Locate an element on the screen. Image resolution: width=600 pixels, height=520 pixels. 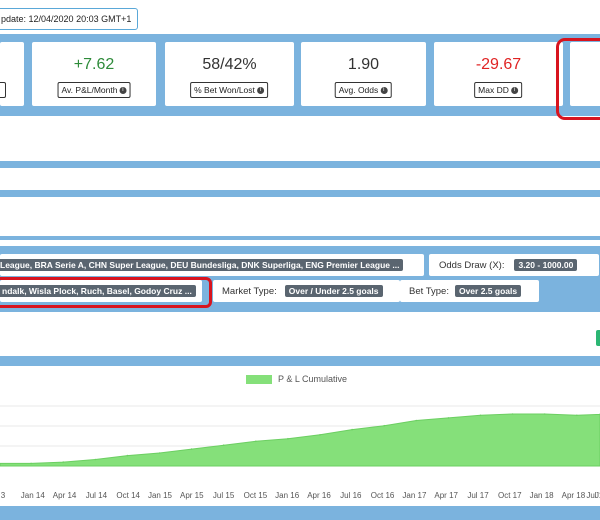
metric-label-avg-odds: Avg. Odds i is located at coordinates (363, 90).